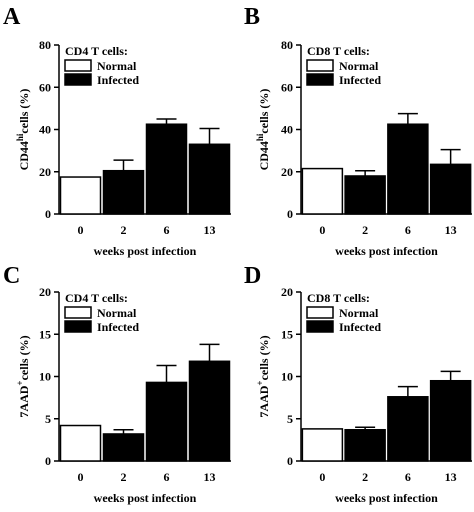  What do you see at coordinates (11, 276) in the screenshot?
I see `panel-letter: C` at bounding box center [11, 276].